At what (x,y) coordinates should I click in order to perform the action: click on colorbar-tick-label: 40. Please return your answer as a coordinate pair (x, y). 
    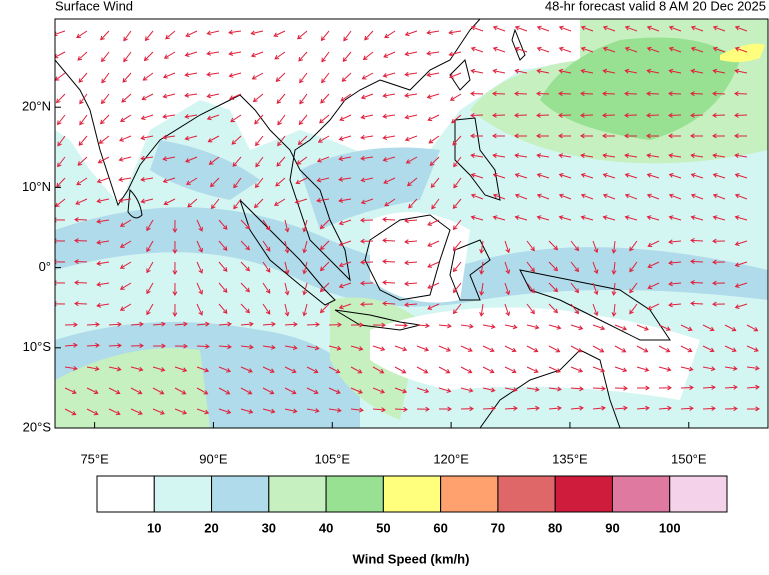
    Looking at the image, I should click on (326, 527).